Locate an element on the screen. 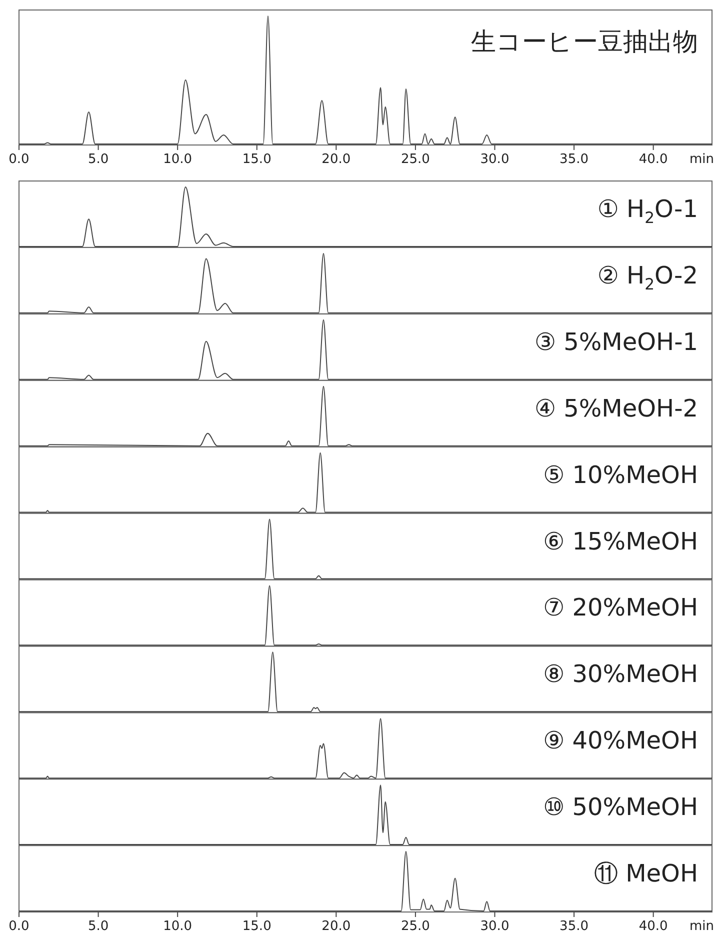 Image resolution: width=716 pixels, height=939 pixels. chart-title: ⑨ 40%MeOH is located at coordinates (620, 740).